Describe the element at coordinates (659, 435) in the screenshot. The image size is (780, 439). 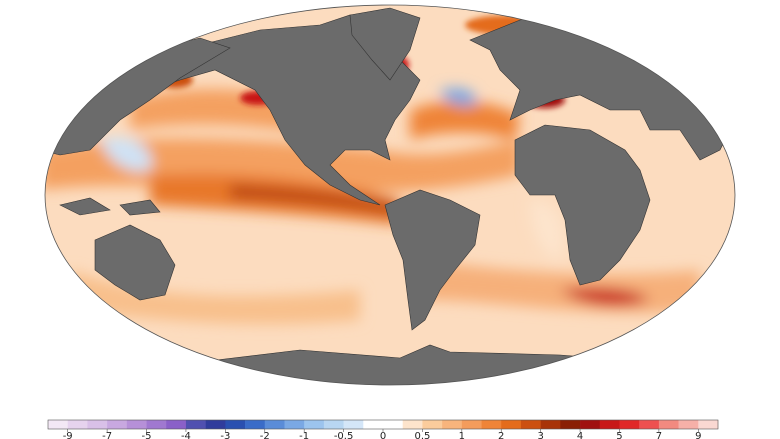
I see `colorbar-tick-label: 7` at that location.